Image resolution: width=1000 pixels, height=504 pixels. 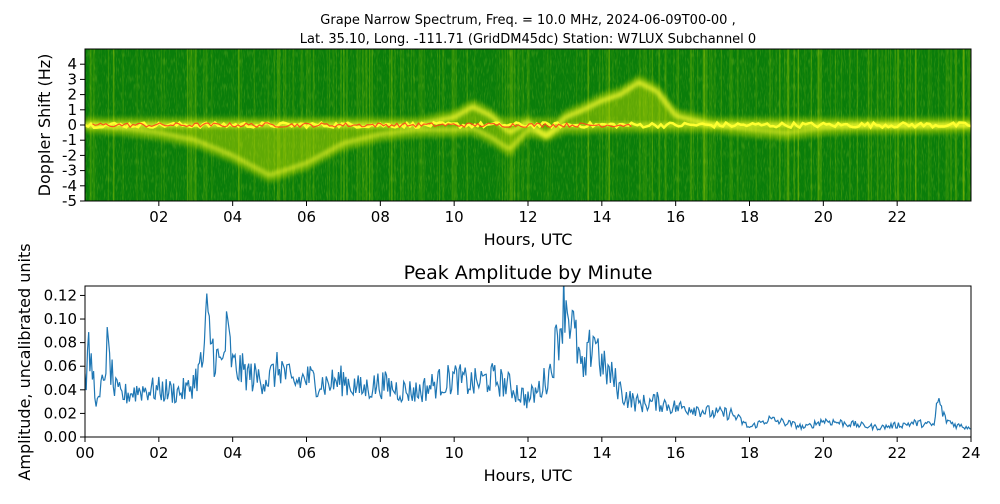 What do you see at coordinates (158, 453) in the screenshot?
I see `amplitude-x-tick-label: 02` at bounding box center [158, 453].